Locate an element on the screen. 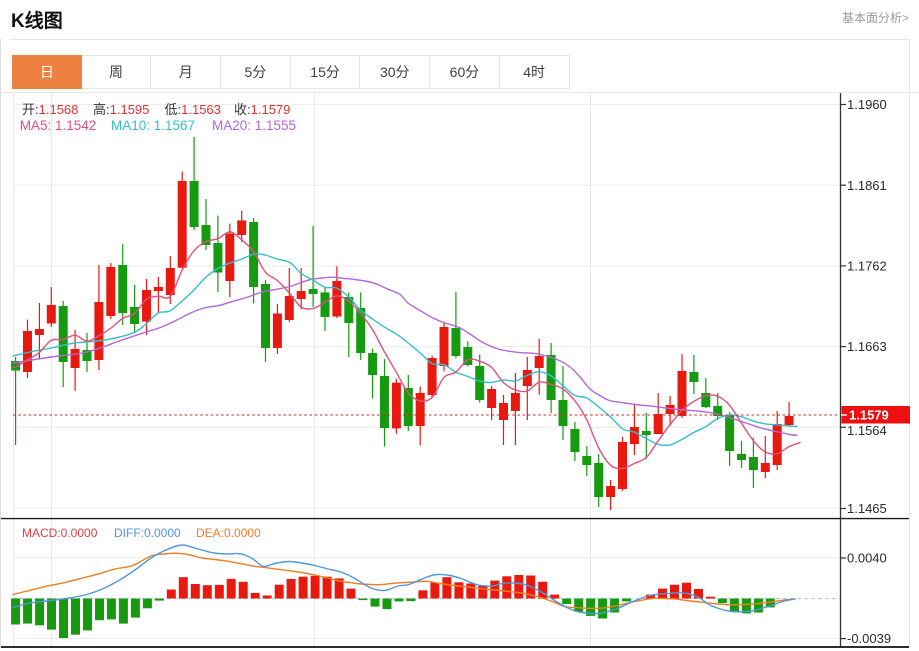  svg-text: 1.1465 is located at coordinates (867, 508).